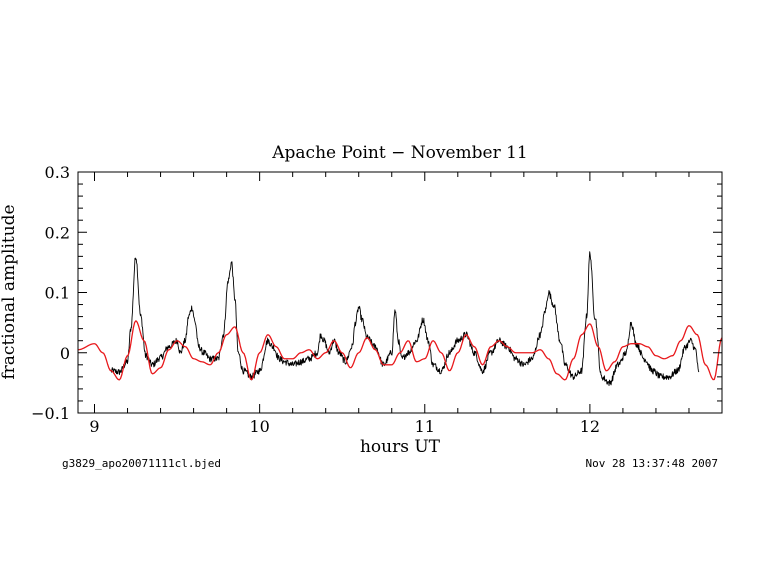  Describe the element at coordinates (65, 353) in the screenshot. I see `y-tick-label: 0` at that location.